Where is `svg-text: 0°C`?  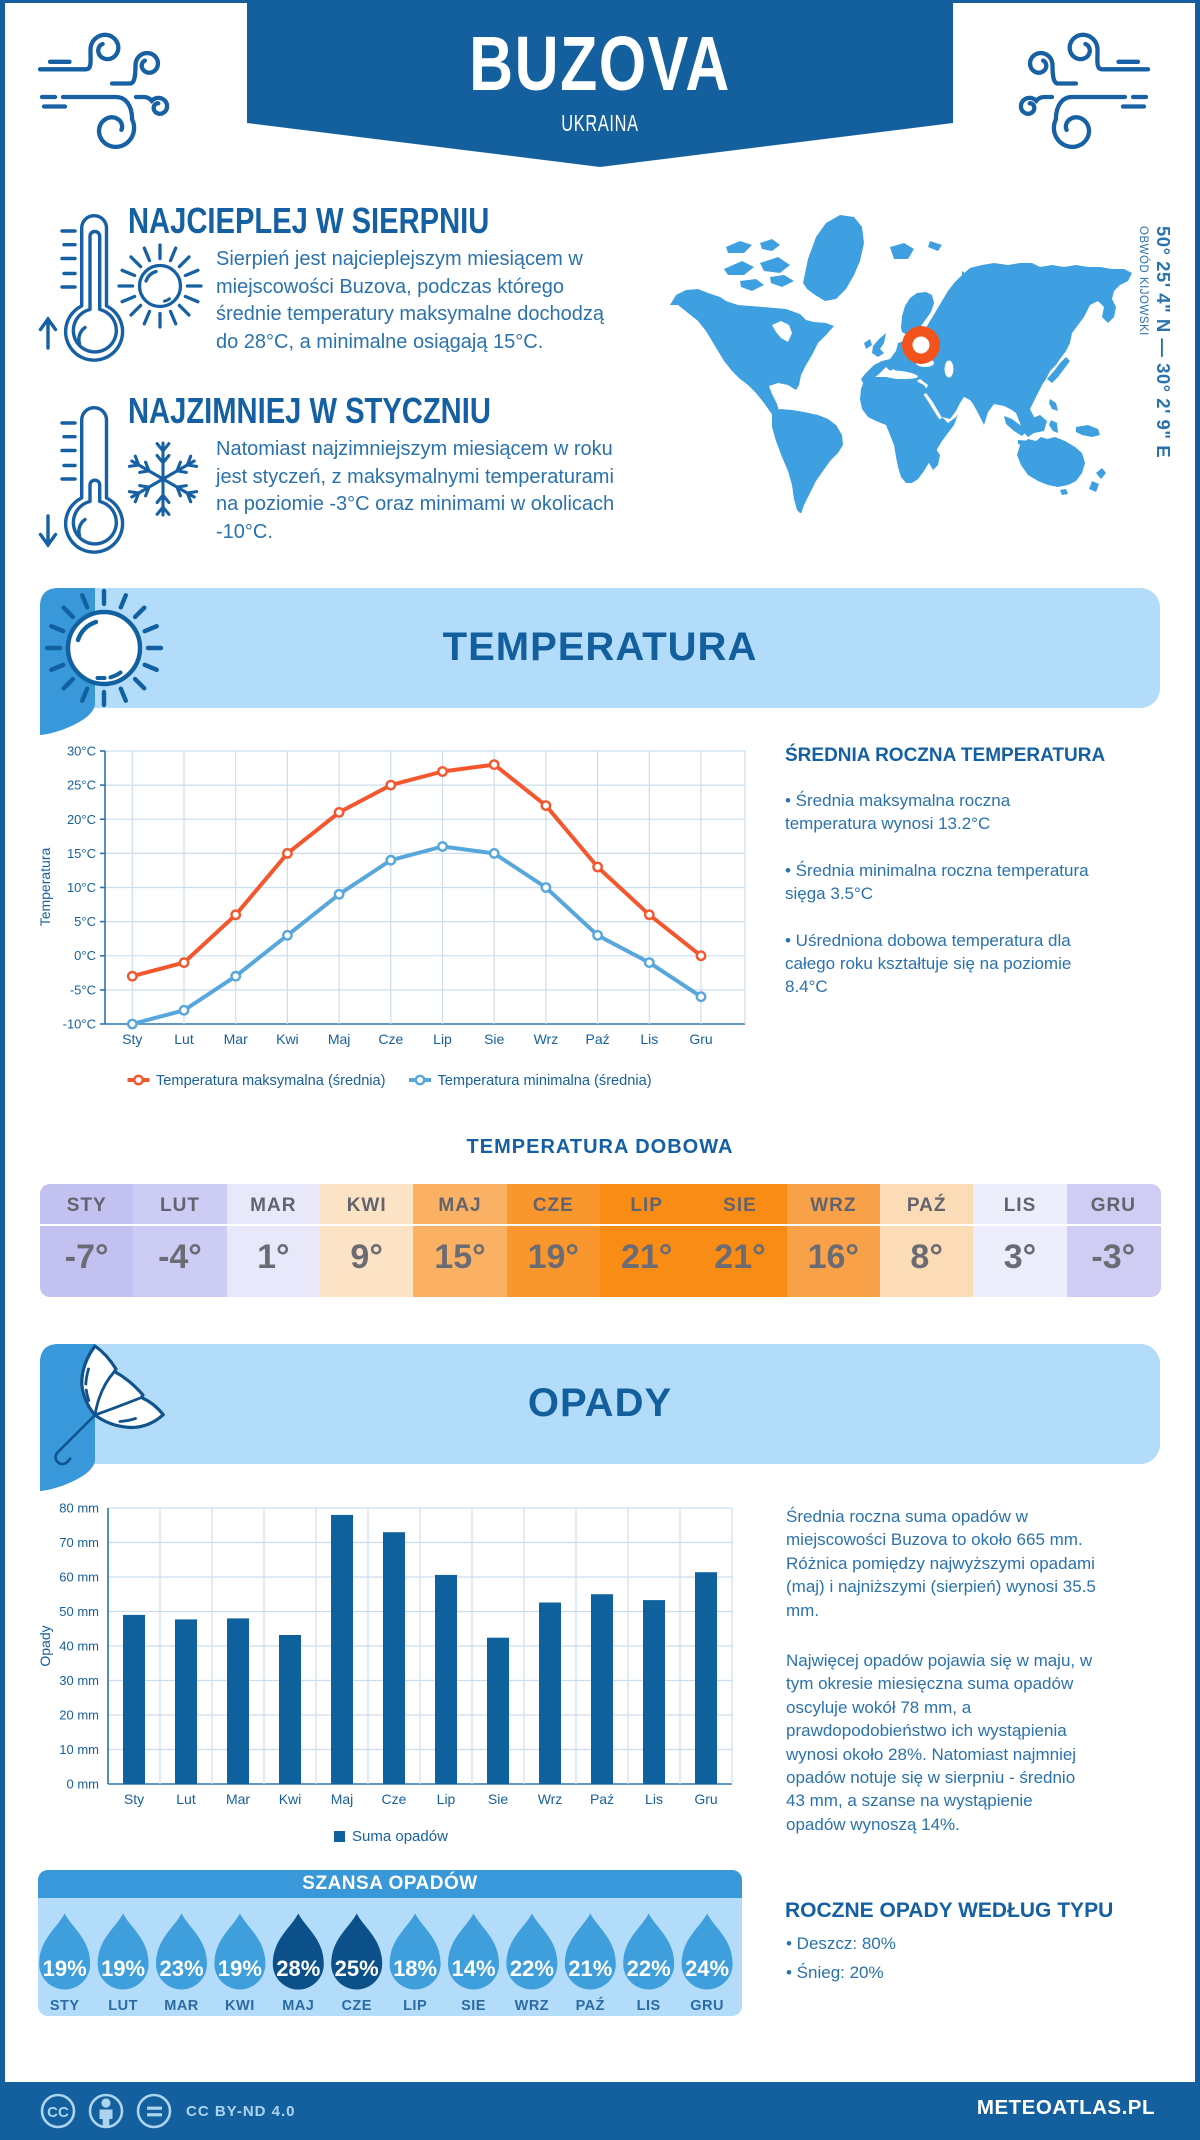 svg-text: 0°C is located at coordinates (85, 955).